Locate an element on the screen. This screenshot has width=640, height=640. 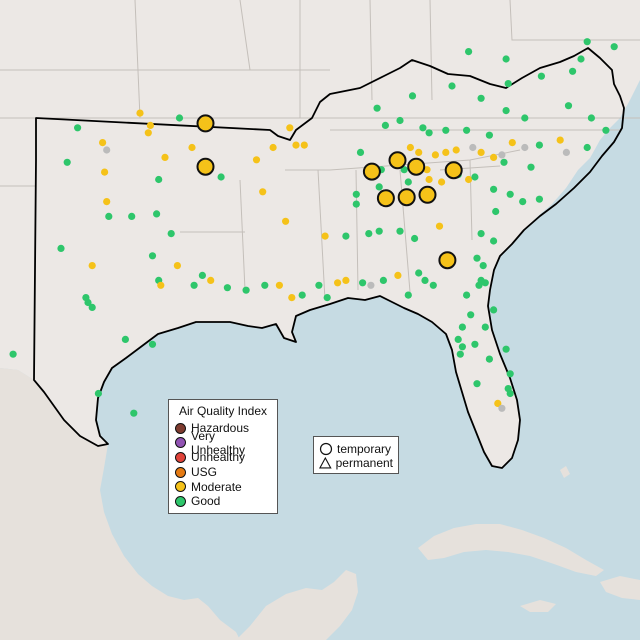
legend-label: Unhealthy is located at coordinates (218, 457).